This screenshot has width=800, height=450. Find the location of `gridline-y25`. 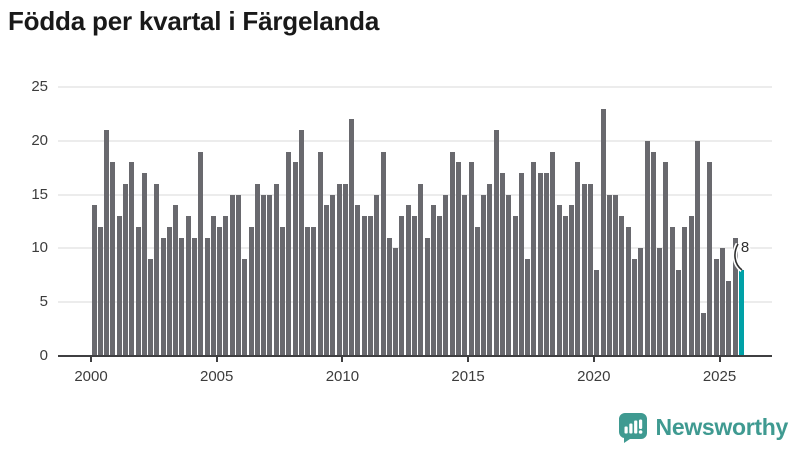

gridline-y25 is located at coordinates (415, 87).